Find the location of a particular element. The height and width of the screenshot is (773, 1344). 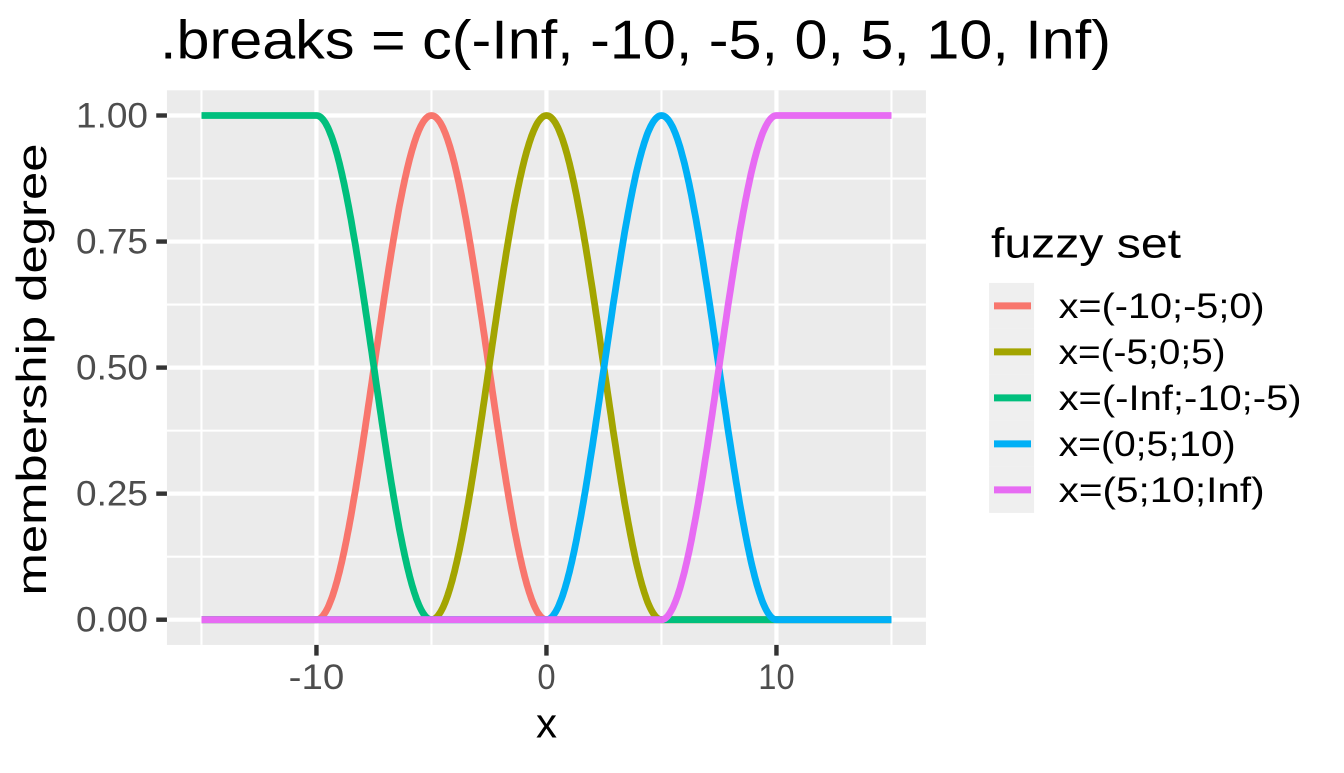

svg-text: x=(-Inf;-10;-5) is located at coordinates (1180, 398).